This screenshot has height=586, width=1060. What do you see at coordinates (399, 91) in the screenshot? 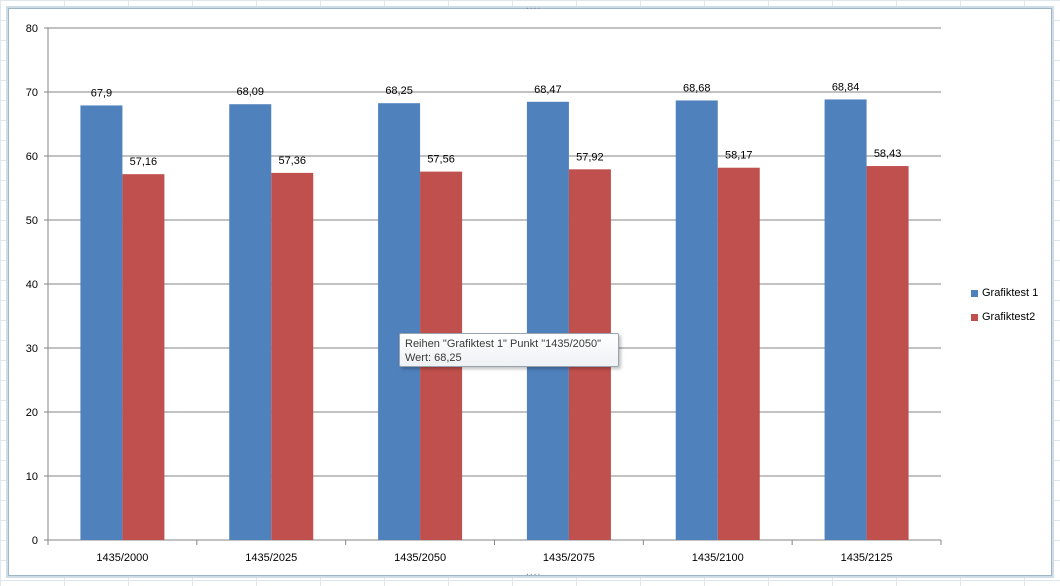
I see `data-label: 68,25` at bounding box center [399, 91].